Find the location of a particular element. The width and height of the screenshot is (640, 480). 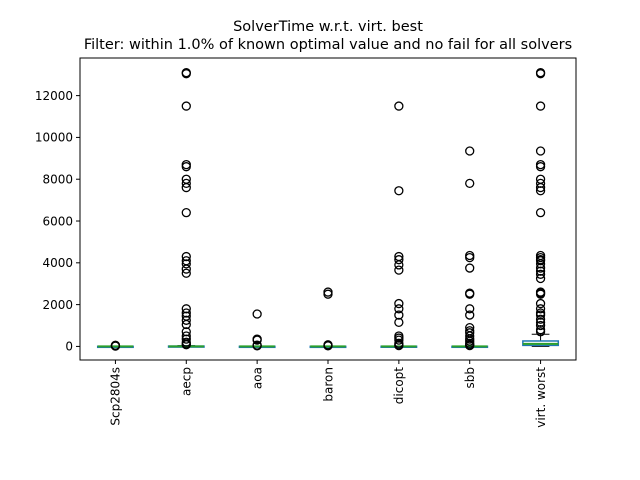

x-tick-label: aoa is located at coordinates (257, 378).